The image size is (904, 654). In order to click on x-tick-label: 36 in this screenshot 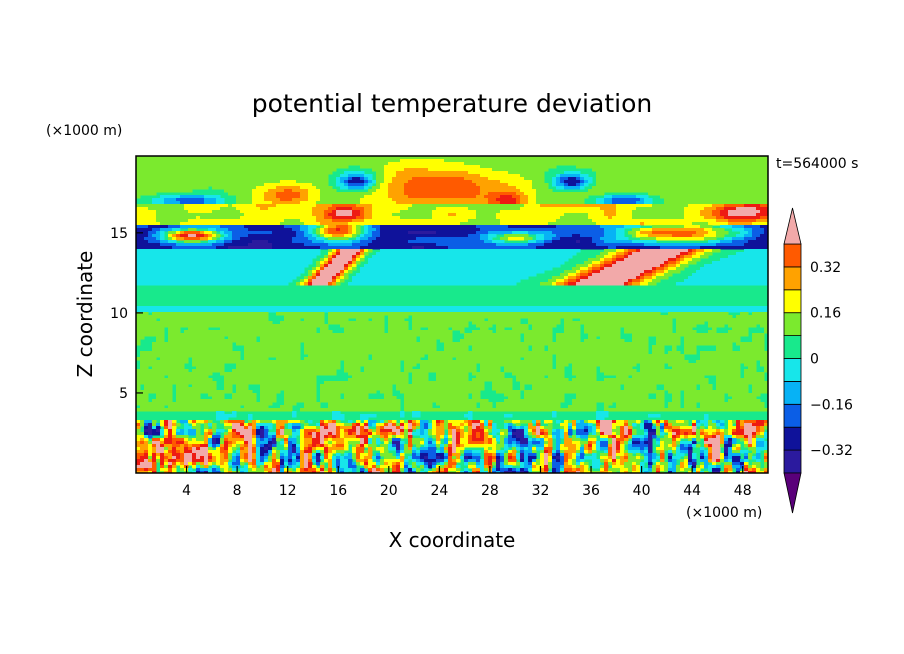, I will do `click(591, 491)`.